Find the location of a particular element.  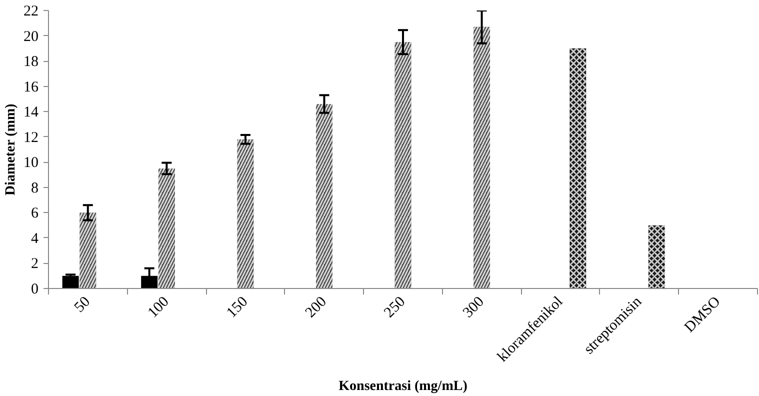

y-tick-label: 16 is located at coordinates (31, 87).